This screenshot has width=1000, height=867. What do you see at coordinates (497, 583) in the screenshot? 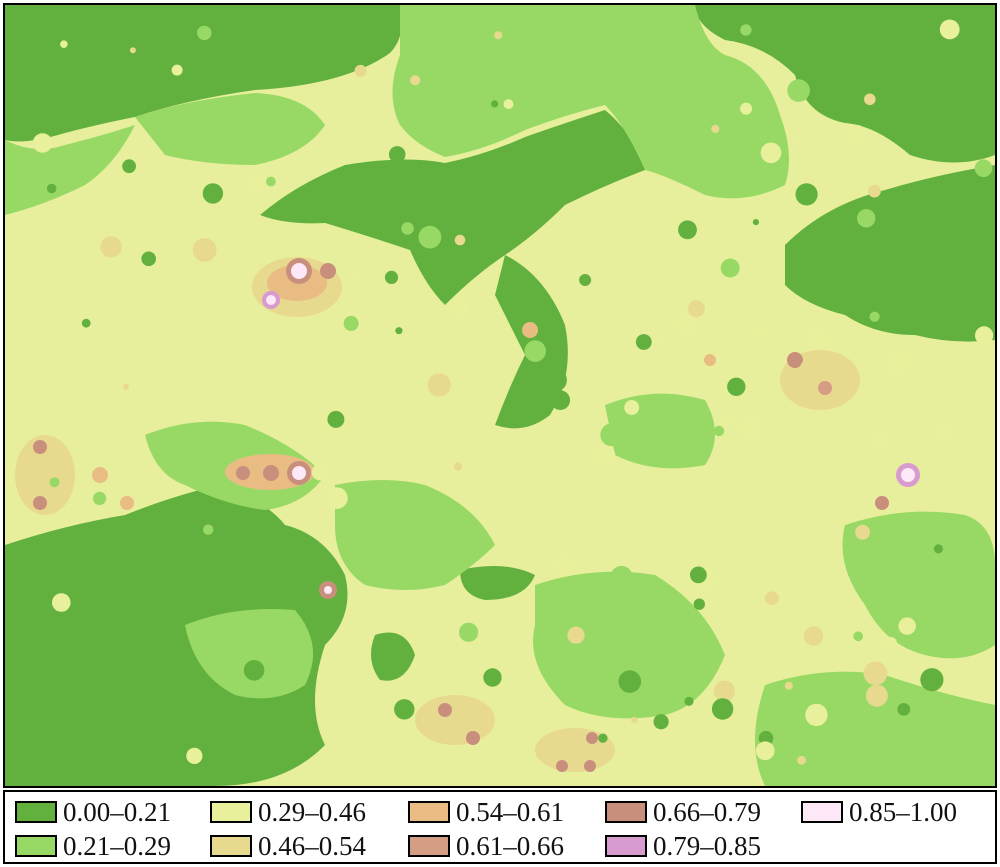
I see `region-dark-bottom-mid2` at bounding box center [497, 583].